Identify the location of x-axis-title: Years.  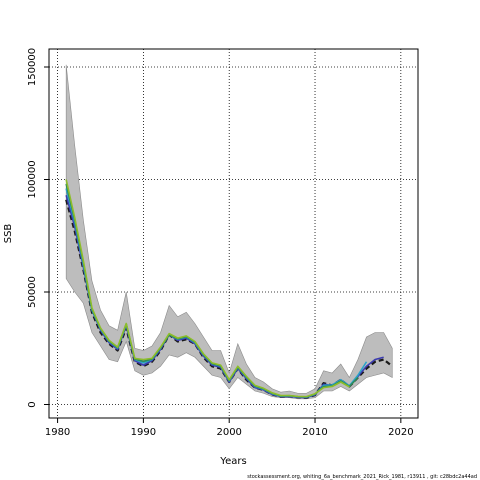
(232, 461).